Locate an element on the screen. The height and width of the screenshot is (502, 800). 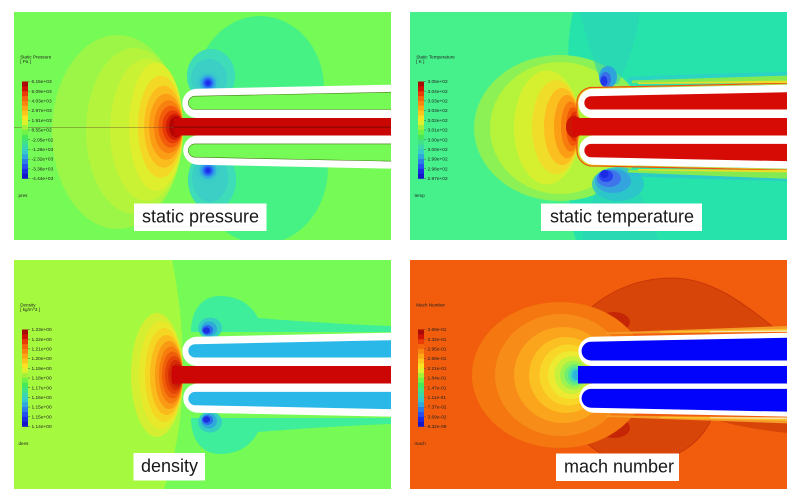
svg-text: 3.69e-02 is located at coordinates (437, 417).